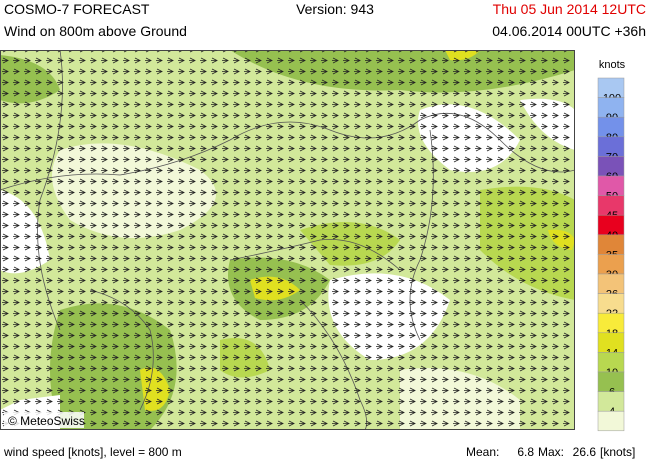 The width and height of the screenshot is (650, 467). What do you see at coordinates (617, 452) in the screenshot?
I see `max-unit: [knots]` at bounding box center [617, 452].